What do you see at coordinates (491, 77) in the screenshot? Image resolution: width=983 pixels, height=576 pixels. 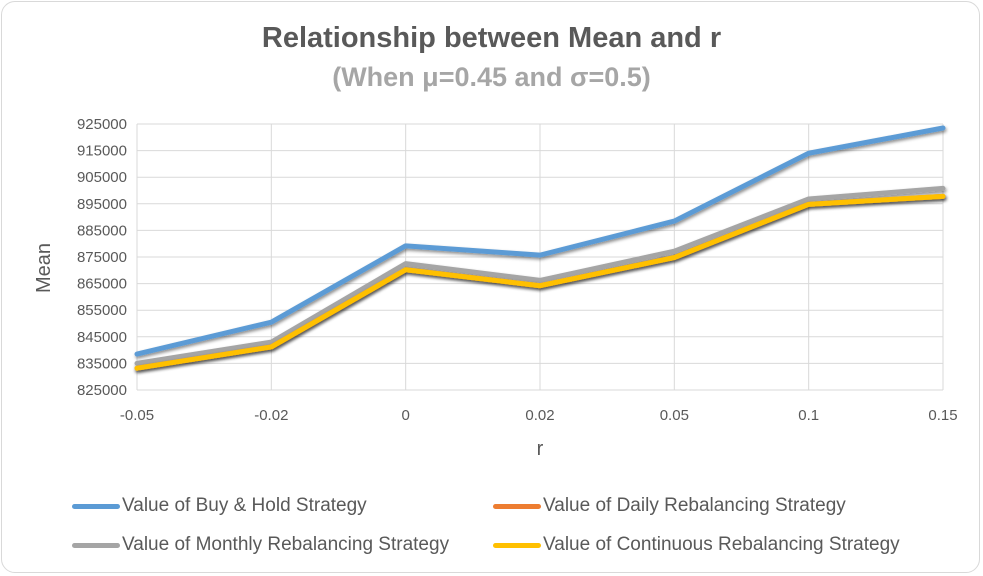 I see `chart-subtitle: (When μ=0.45 and σ=0.5)` at bounding box center [491, 77].